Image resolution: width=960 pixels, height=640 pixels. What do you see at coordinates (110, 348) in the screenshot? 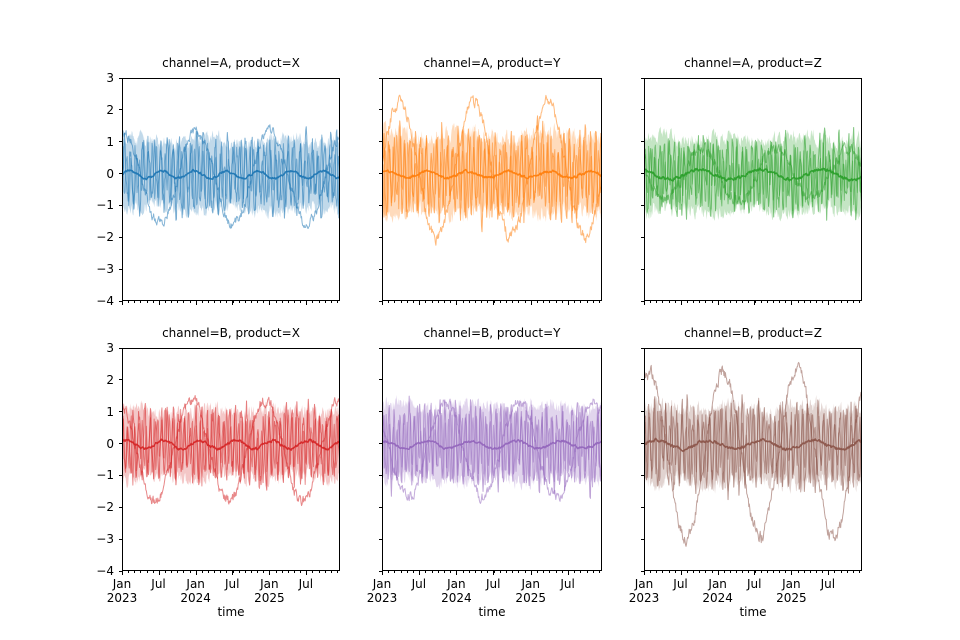
I see `y-tick-label: 3` at bounding box center [110, 348].